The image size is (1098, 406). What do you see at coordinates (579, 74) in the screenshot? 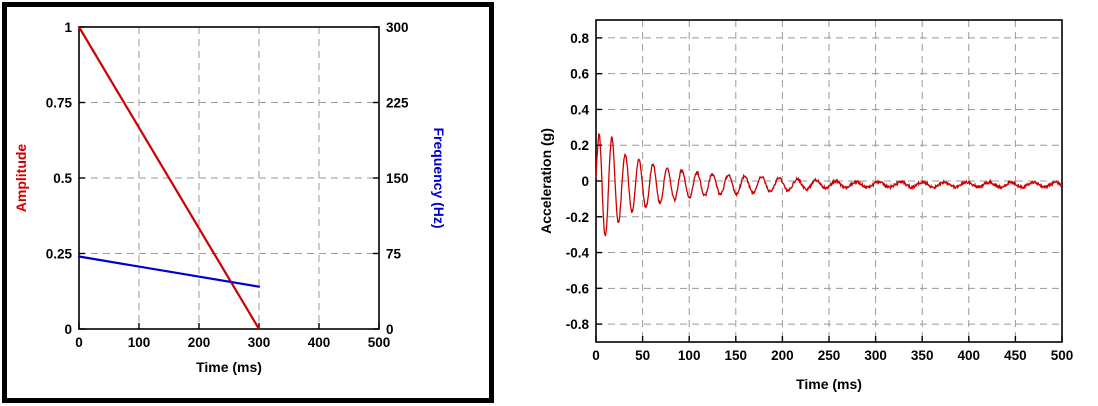
I see `svg-text: 0.6` at bounding box center [579, 74].